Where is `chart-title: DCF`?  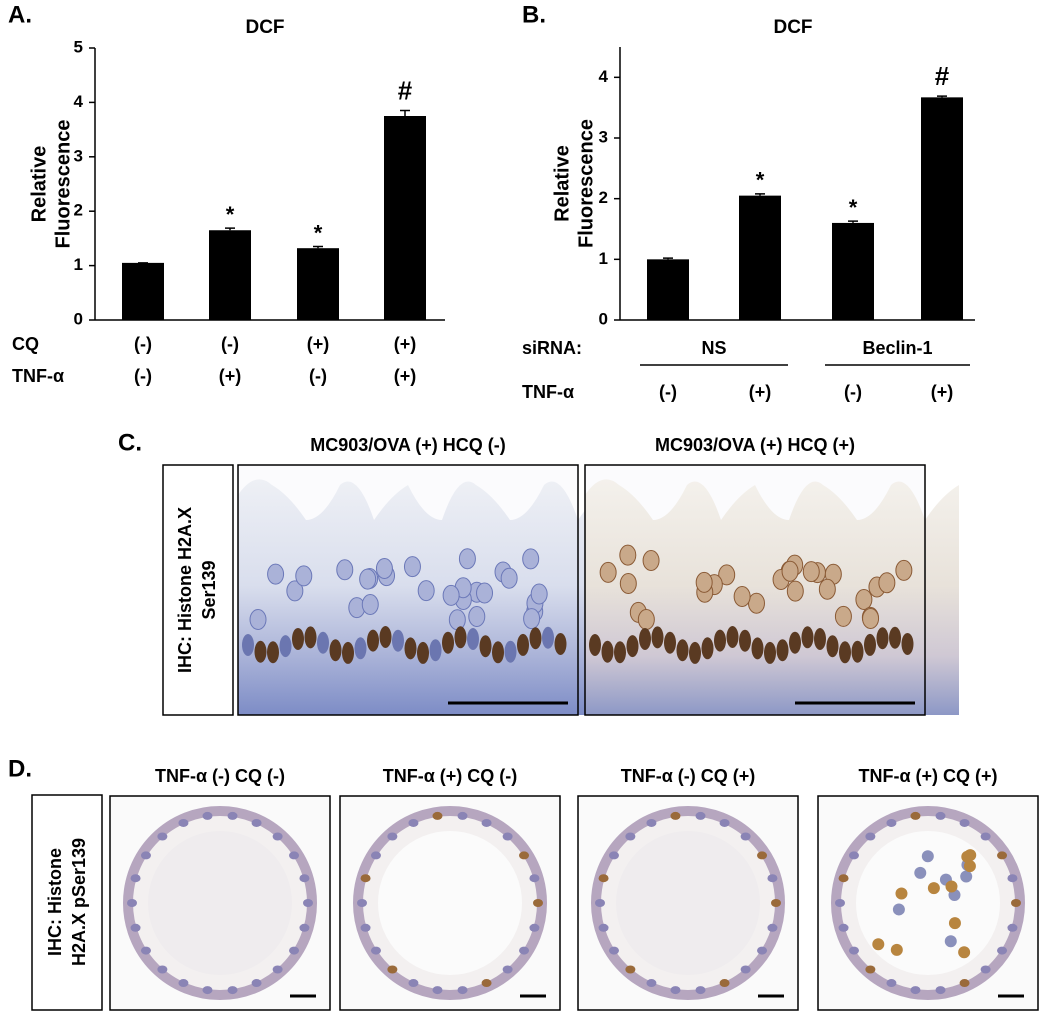
chart-title: DCF is located at coordinates (792, 27).